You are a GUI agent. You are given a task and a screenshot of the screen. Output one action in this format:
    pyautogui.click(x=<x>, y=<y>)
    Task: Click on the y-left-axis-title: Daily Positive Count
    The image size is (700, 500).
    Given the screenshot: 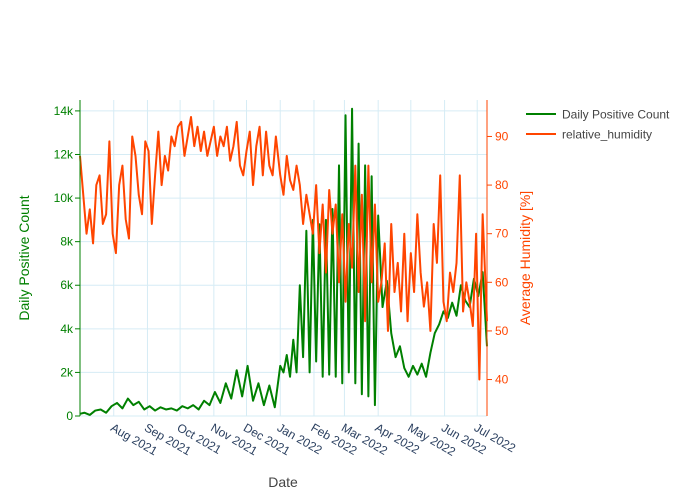 What is the action you would take?
    pyautogui.click(x=24, y=257)
    